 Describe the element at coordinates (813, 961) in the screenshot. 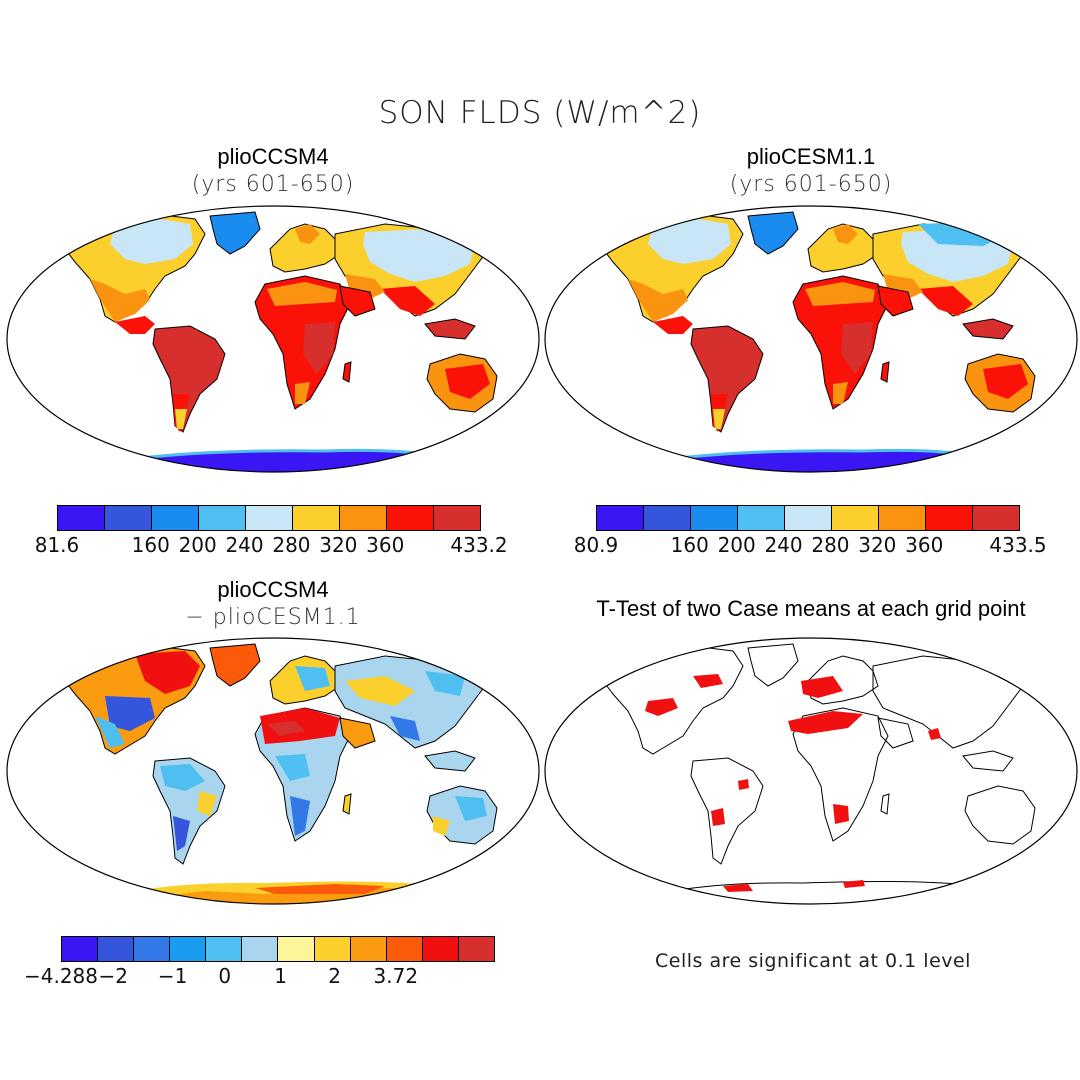

I see `significance-footnote: Cells are significant at 0.1 level` at that location.